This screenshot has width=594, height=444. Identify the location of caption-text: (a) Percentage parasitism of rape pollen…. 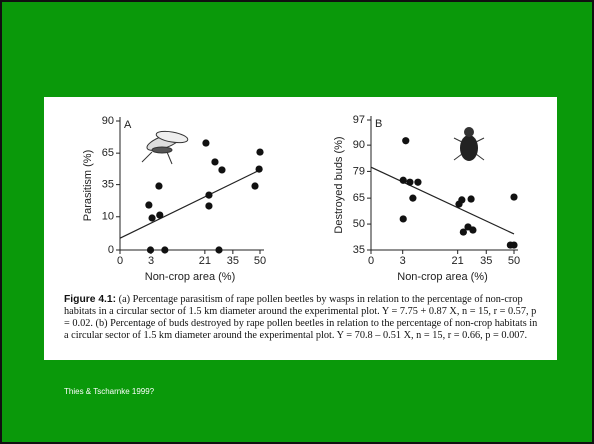
(301, 317).